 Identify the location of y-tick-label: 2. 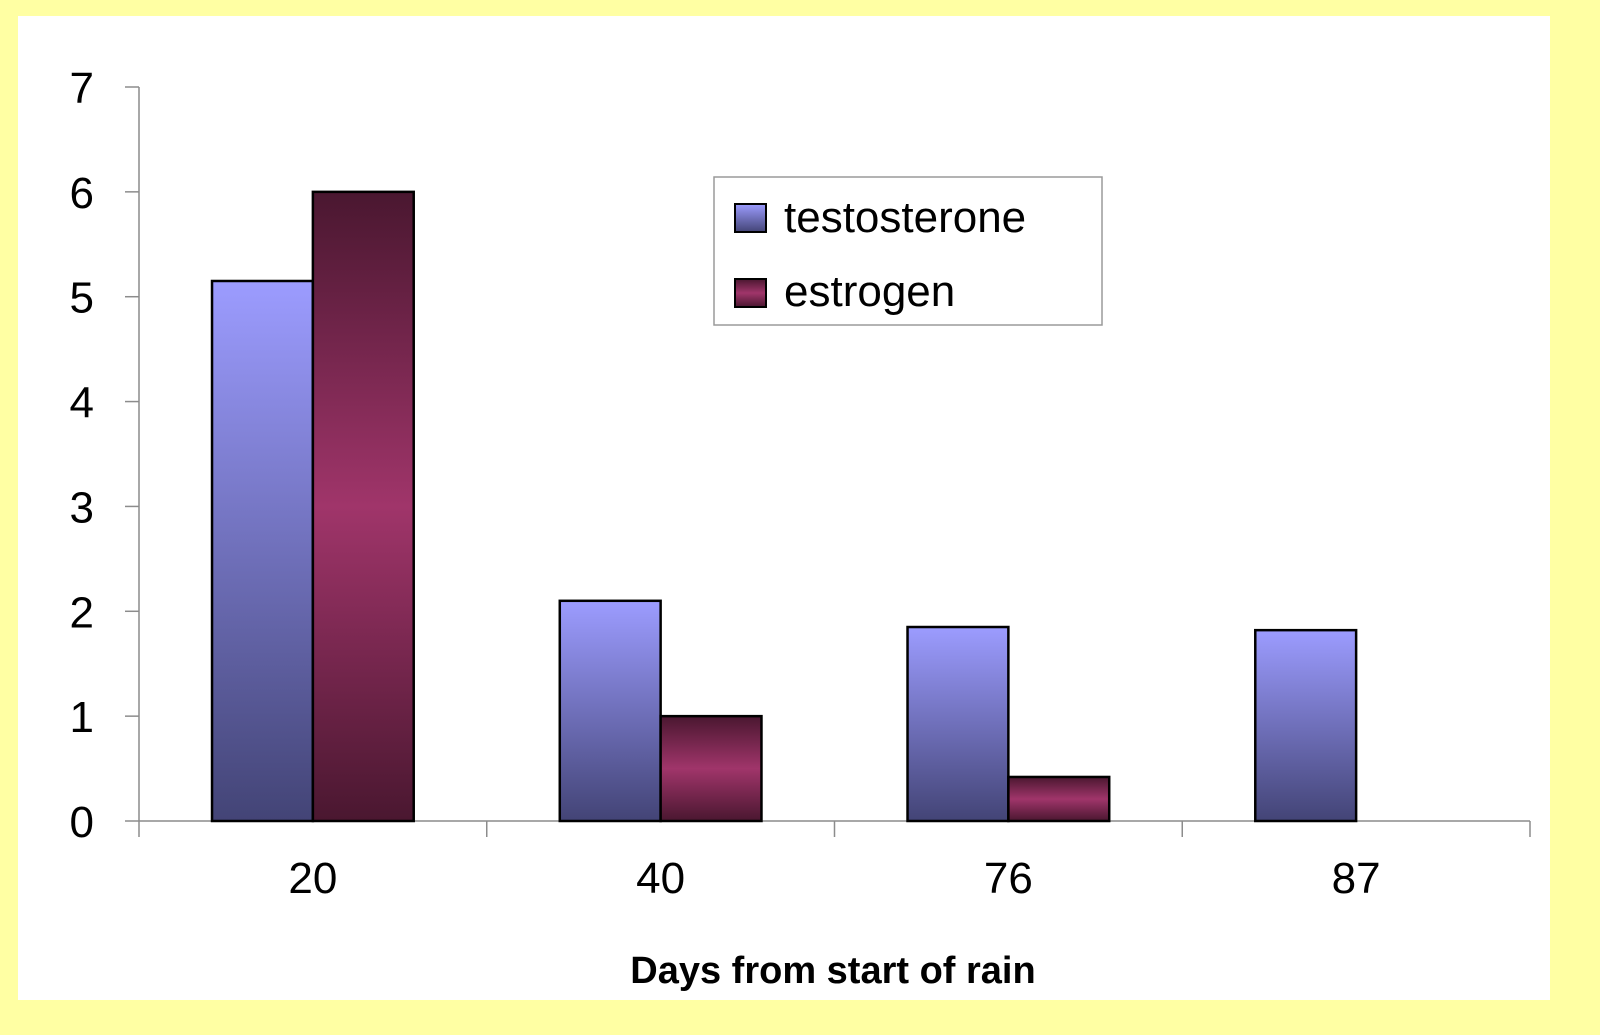
(82, 612).